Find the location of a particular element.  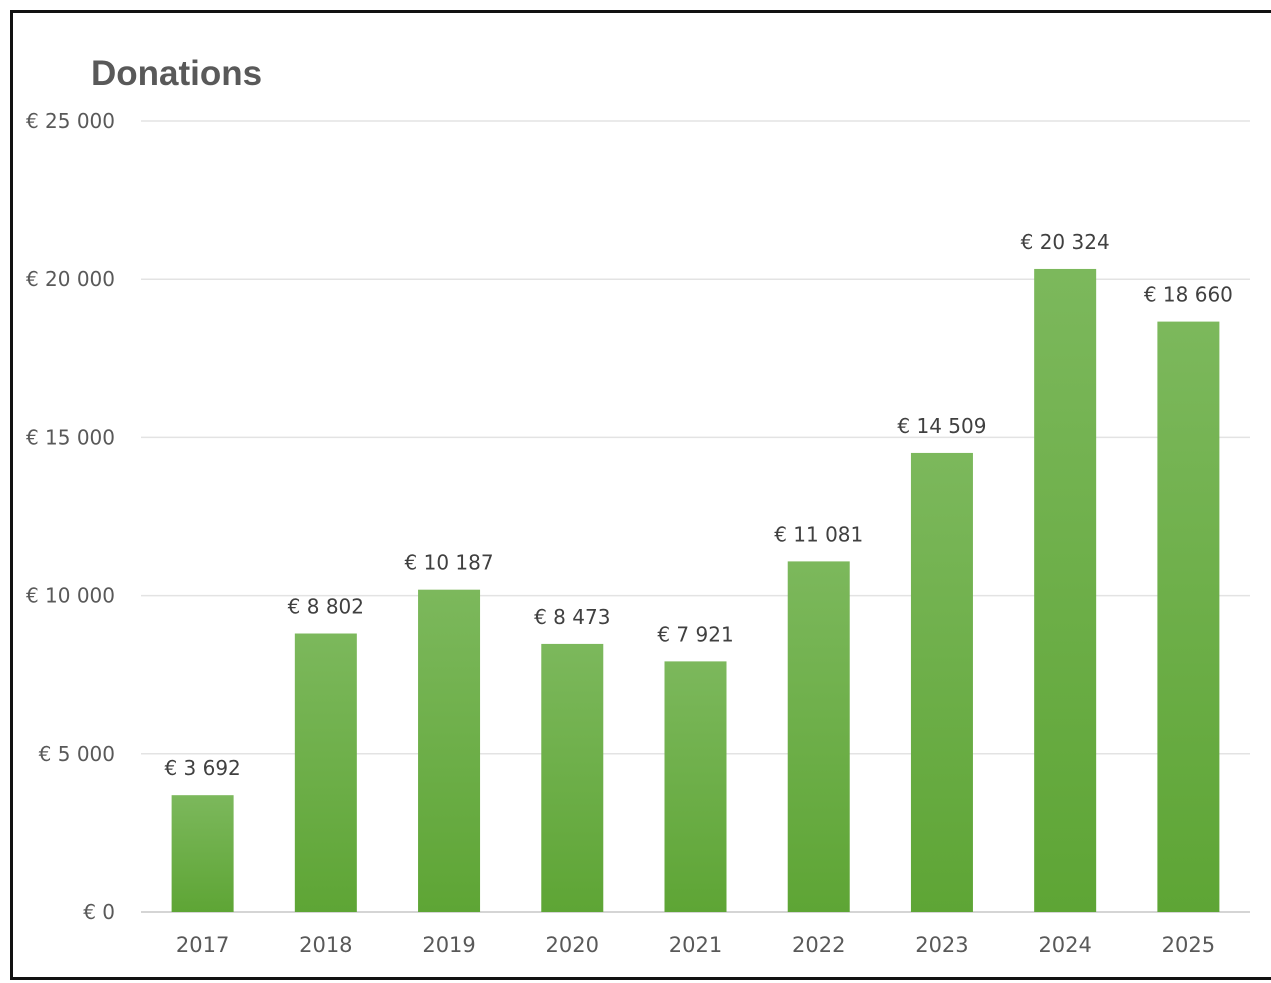

bar-2023 is located at coordinates (941, 682).